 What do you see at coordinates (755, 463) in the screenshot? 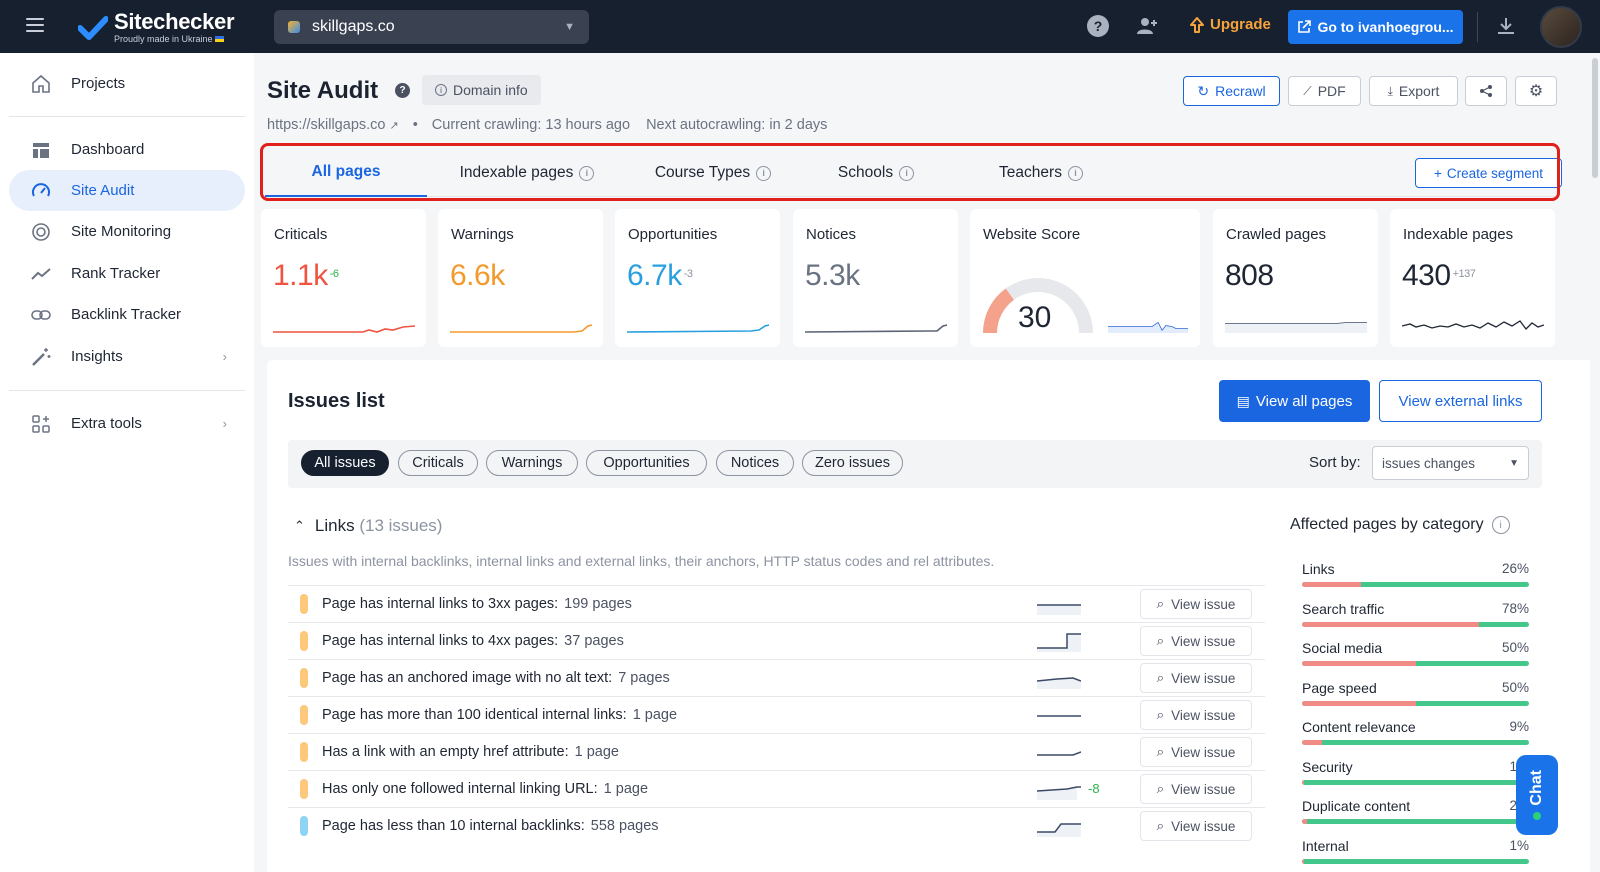
I see `filter-notices: Notices` at bounding box center [755, 463].